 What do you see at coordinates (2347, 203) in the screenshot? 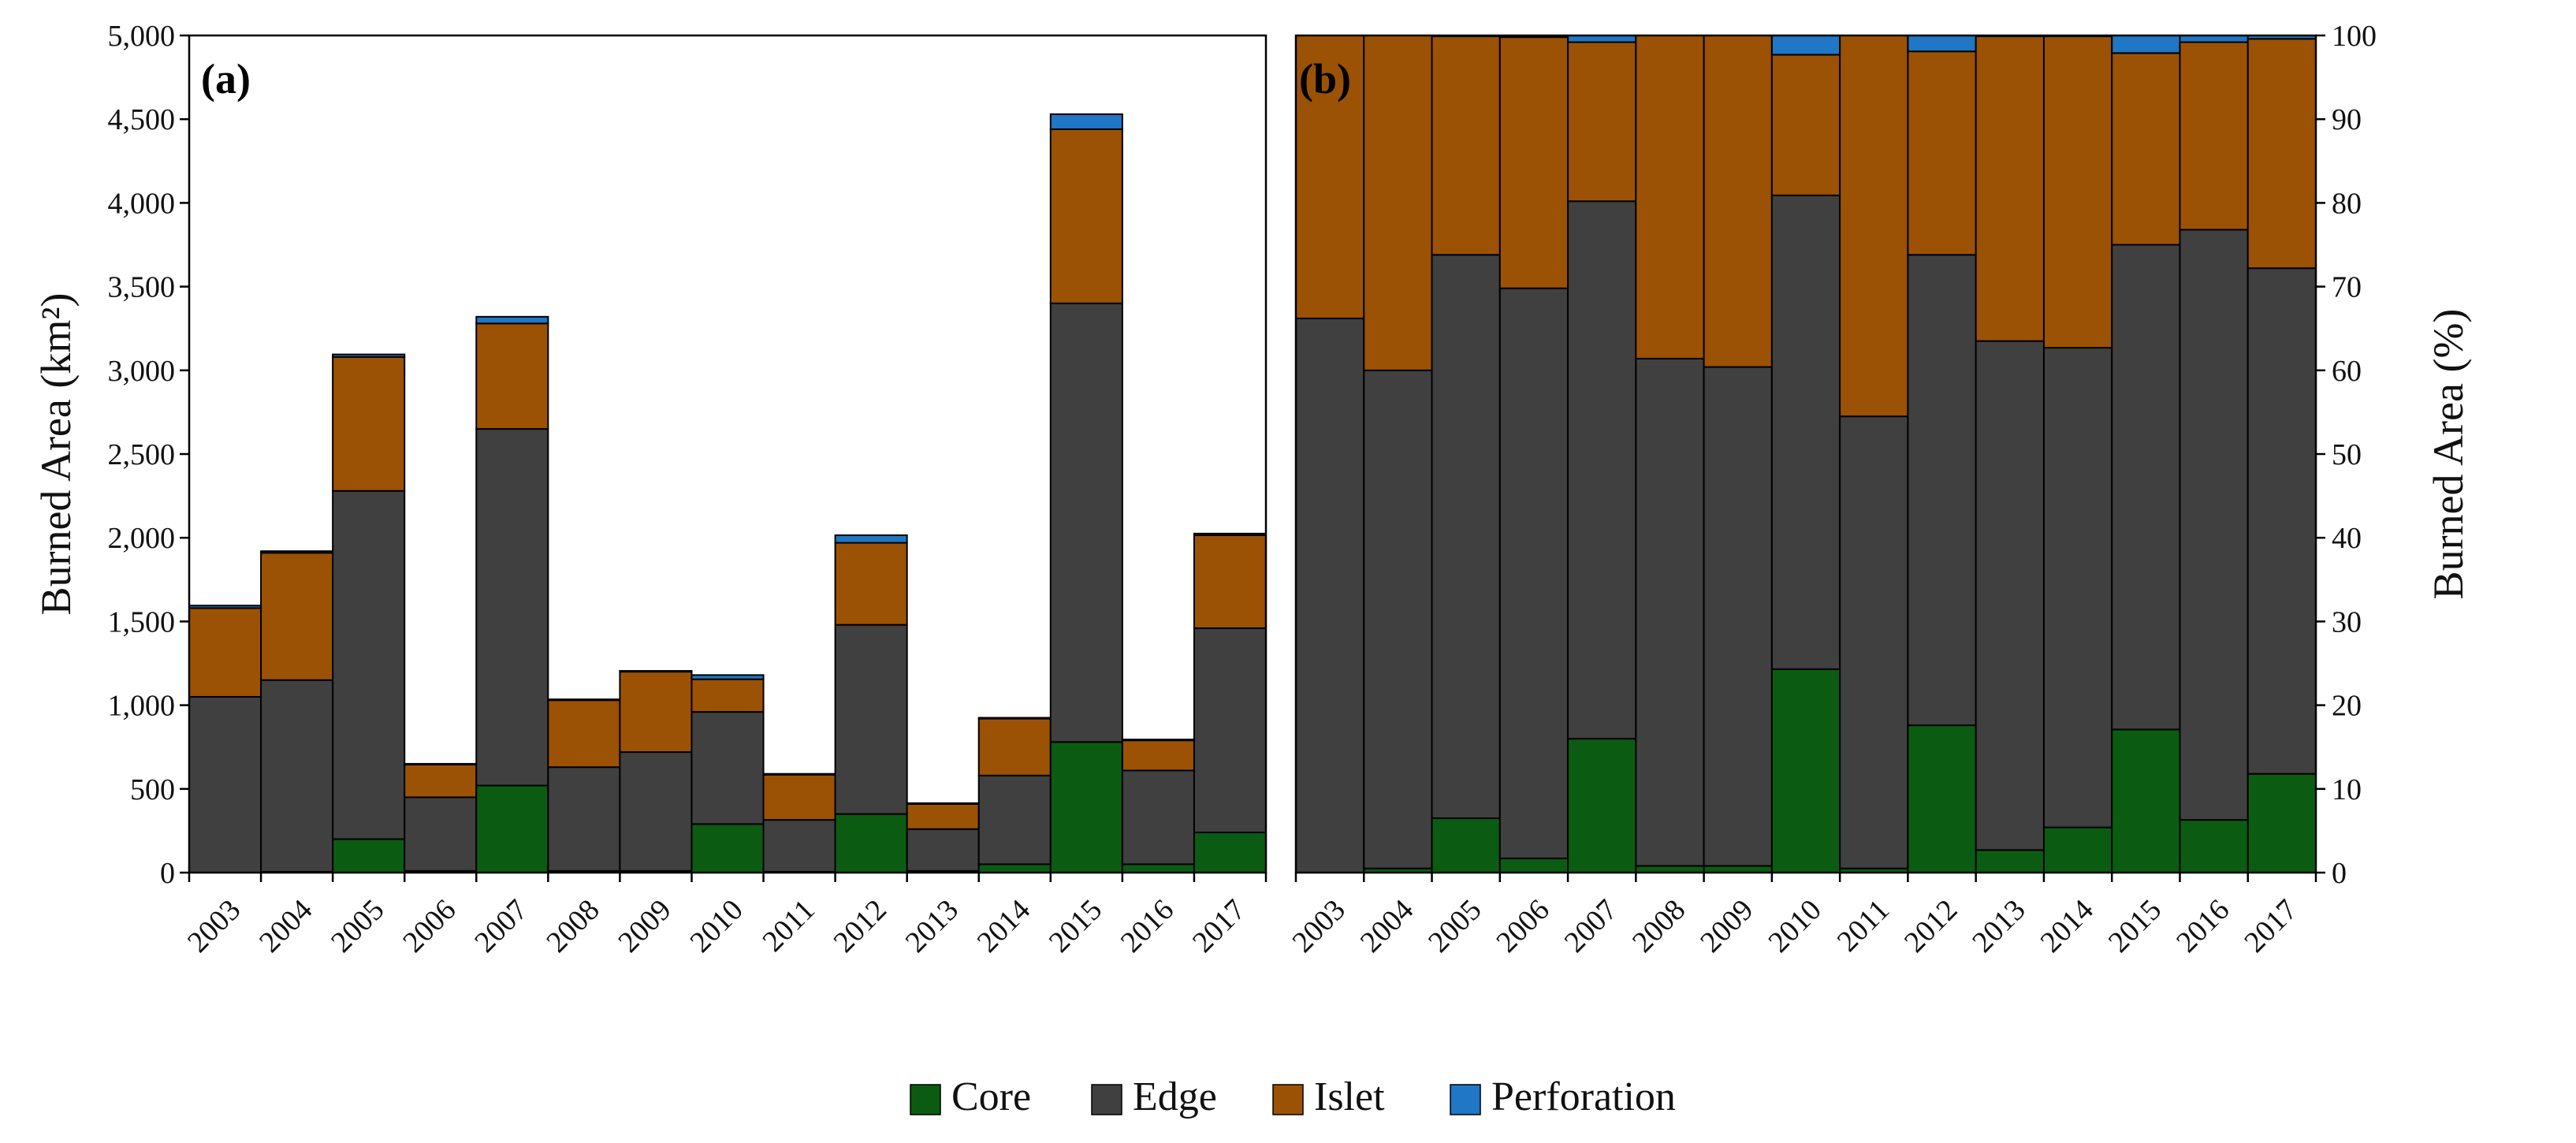
I see `y-tick-label: 80` at bounding box center [2347, 203].